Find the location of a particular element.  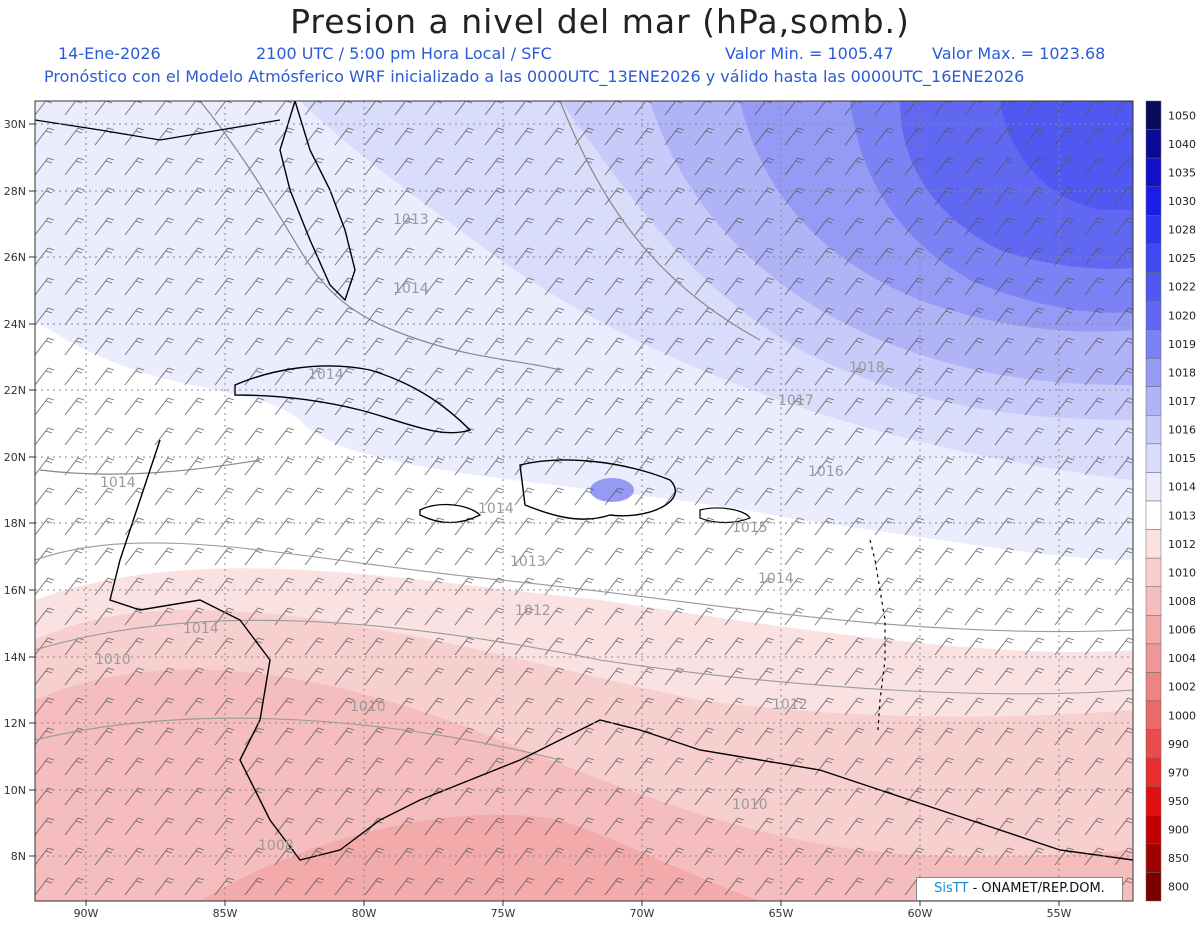

page-title: Presion a nivel del mar (hPa,somb.) is located at coordinates (600, 21).